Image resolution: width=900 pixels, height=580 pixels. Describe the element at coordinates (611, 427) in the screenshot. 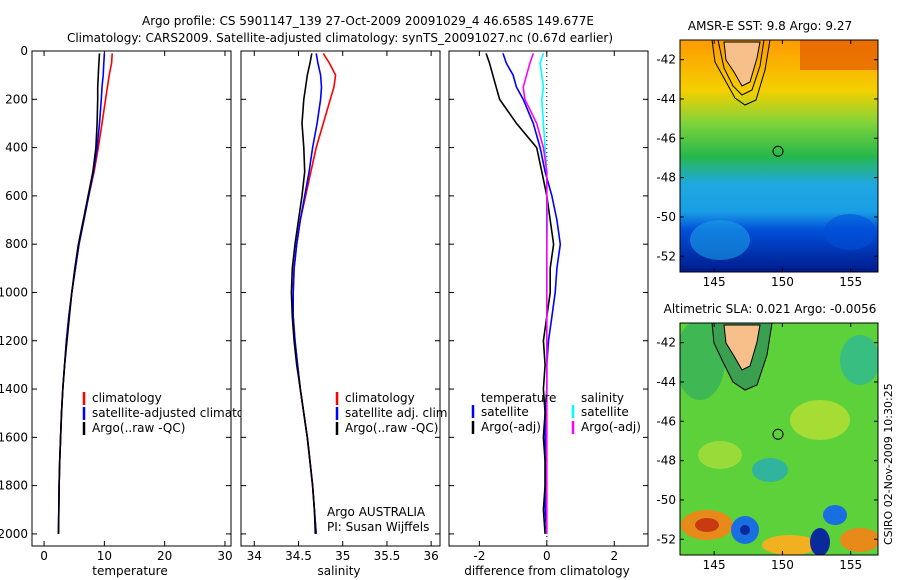

I see `legend-label-sal-argo: Argo(-adj)` at that location.